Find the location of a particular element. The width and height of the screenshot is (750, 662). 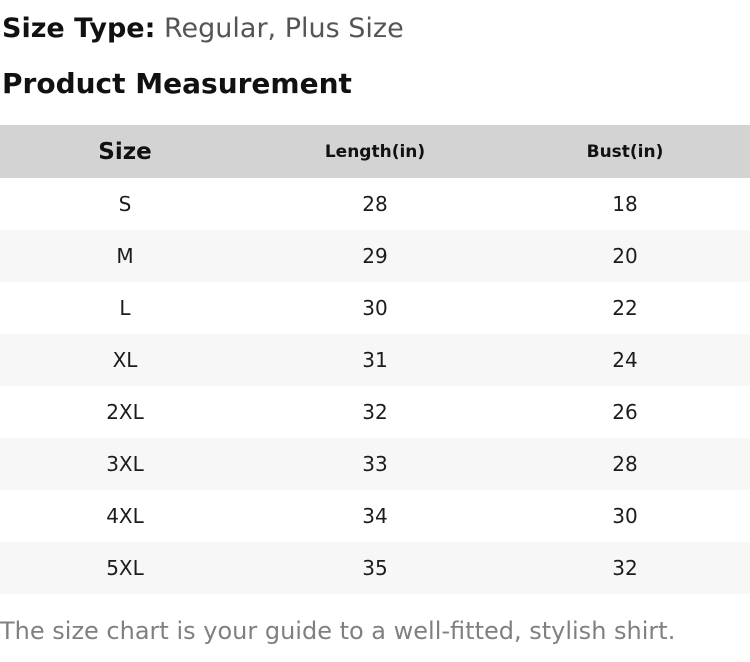

length-cell: 29 is located at coordinates (375, 256).